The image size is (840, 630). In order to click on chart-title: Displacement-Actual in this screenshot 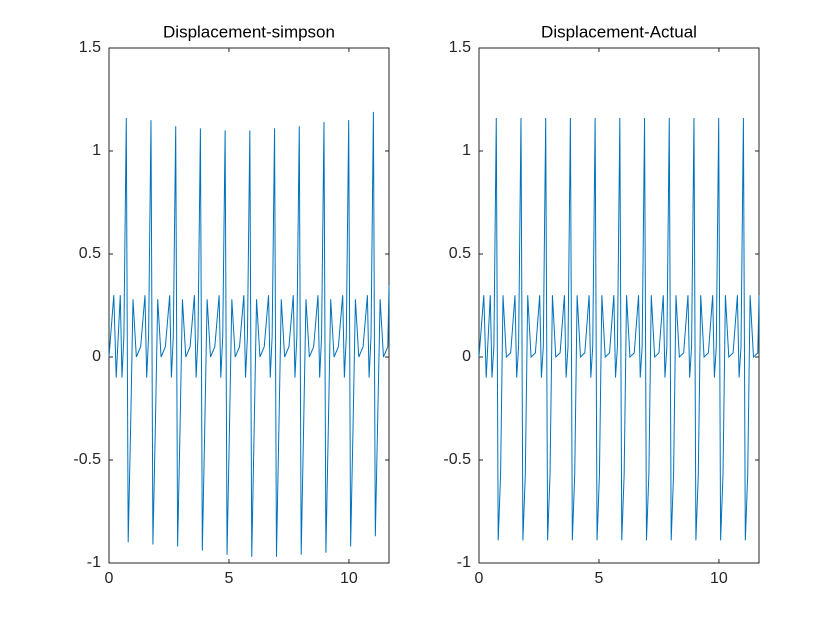, I will do `click(619, 31)`.